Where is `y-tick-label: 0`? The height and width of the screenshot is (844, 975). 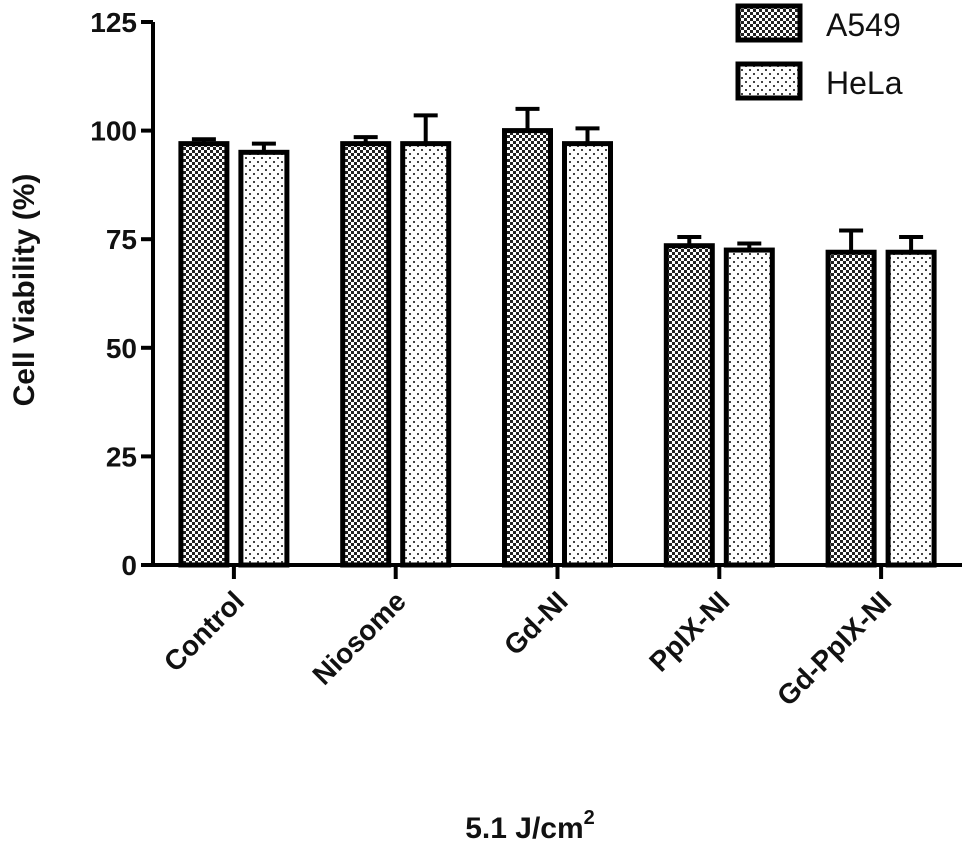 y-tick-label: 0 is located at coordinates (129, 565).